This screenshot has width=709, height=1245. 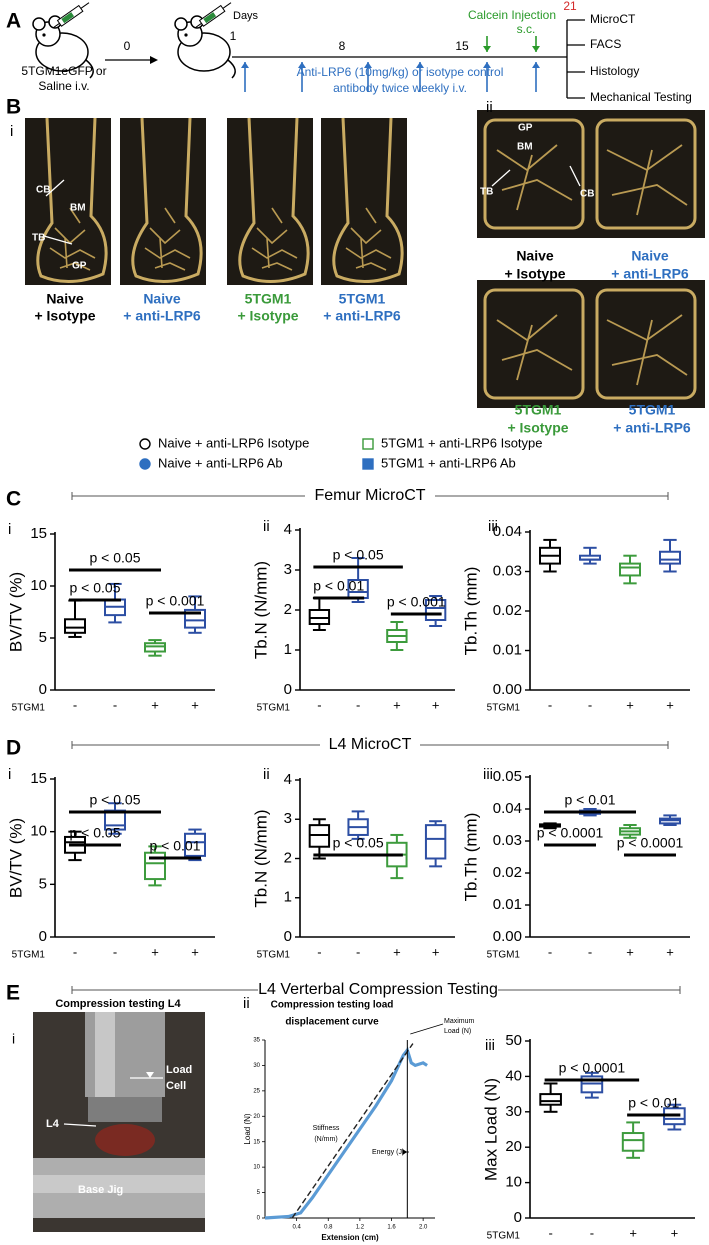 What do you see at coordinates (175, 601) in the screenshot?
I see `p-value: p < 0.001` at bounding box center [175, 601].